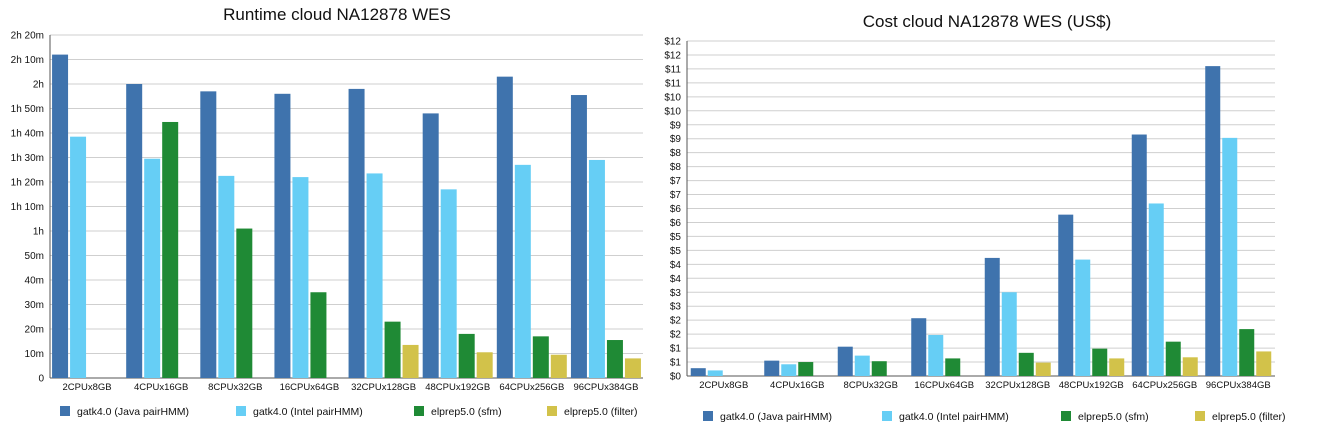  I want to click on y-tick-label: $6, so click(676, 209).